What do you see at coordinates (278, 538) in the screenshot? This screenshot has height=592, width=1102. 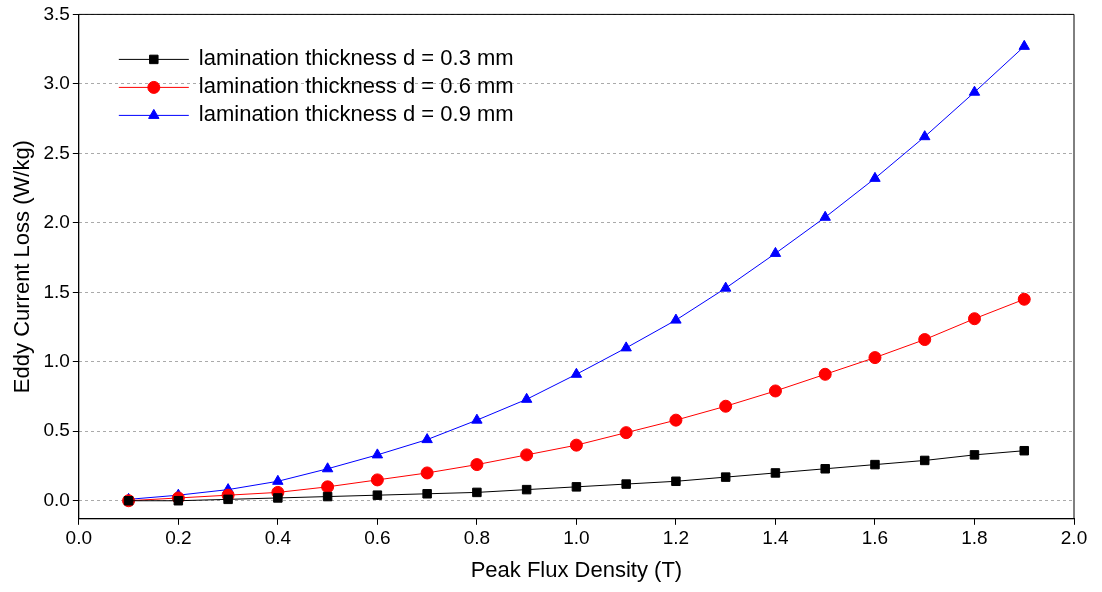 I see `x-tick-label: 0.4` at bounding box center [278, 538].